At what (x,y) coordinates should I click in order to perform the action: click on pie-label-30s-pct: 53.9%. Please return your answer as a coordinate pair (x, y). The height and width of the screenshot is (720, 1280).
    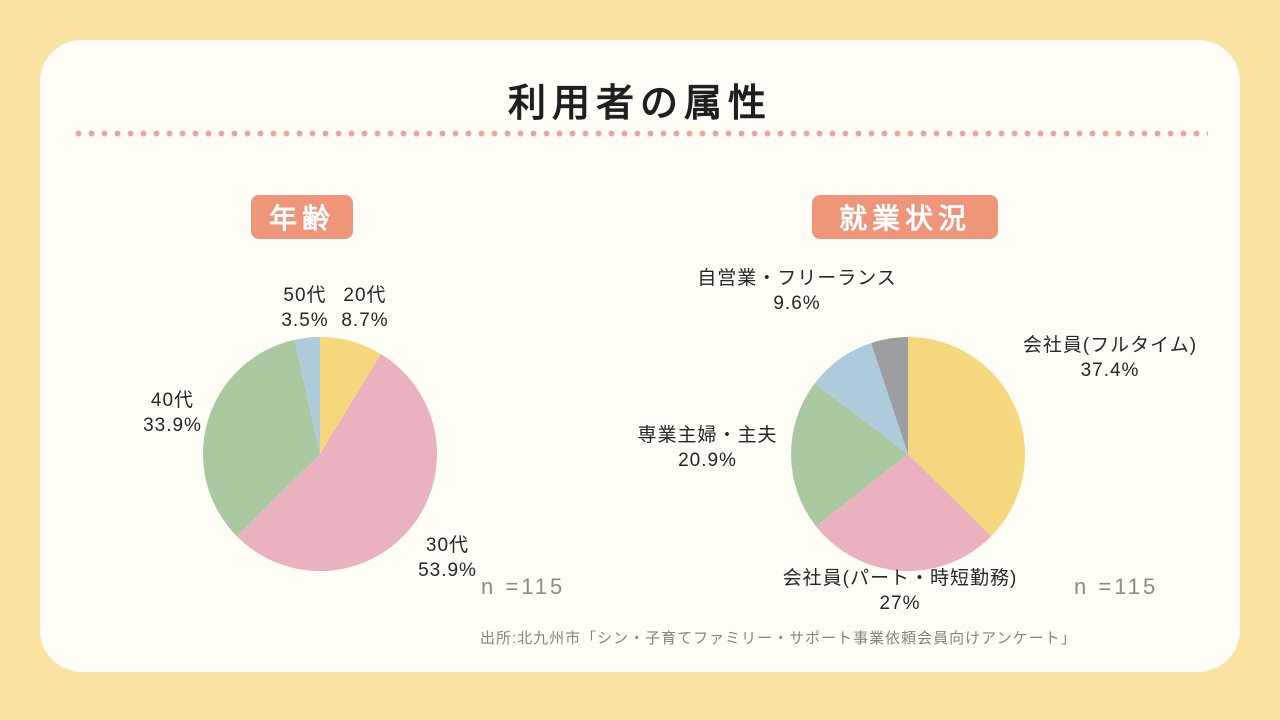
    Looking at the image, I should click on (447, 570).